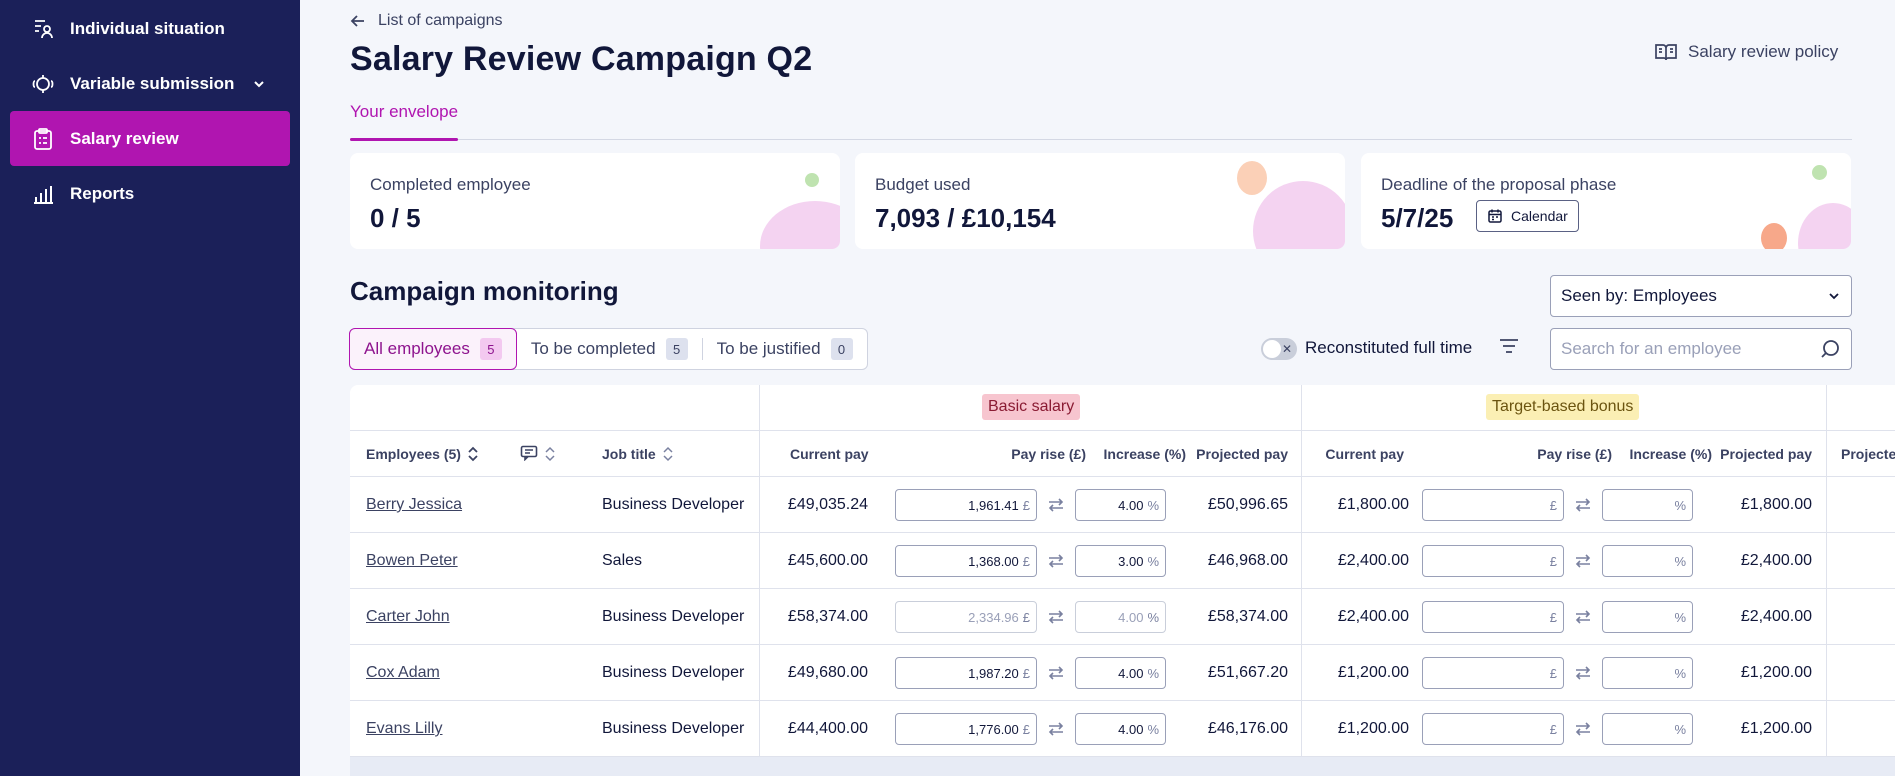  What do you see at coordinates (404, 120) in the screenshot?
I see `tab-your-envelope: Your envelope` at bounding box center [404, 120].